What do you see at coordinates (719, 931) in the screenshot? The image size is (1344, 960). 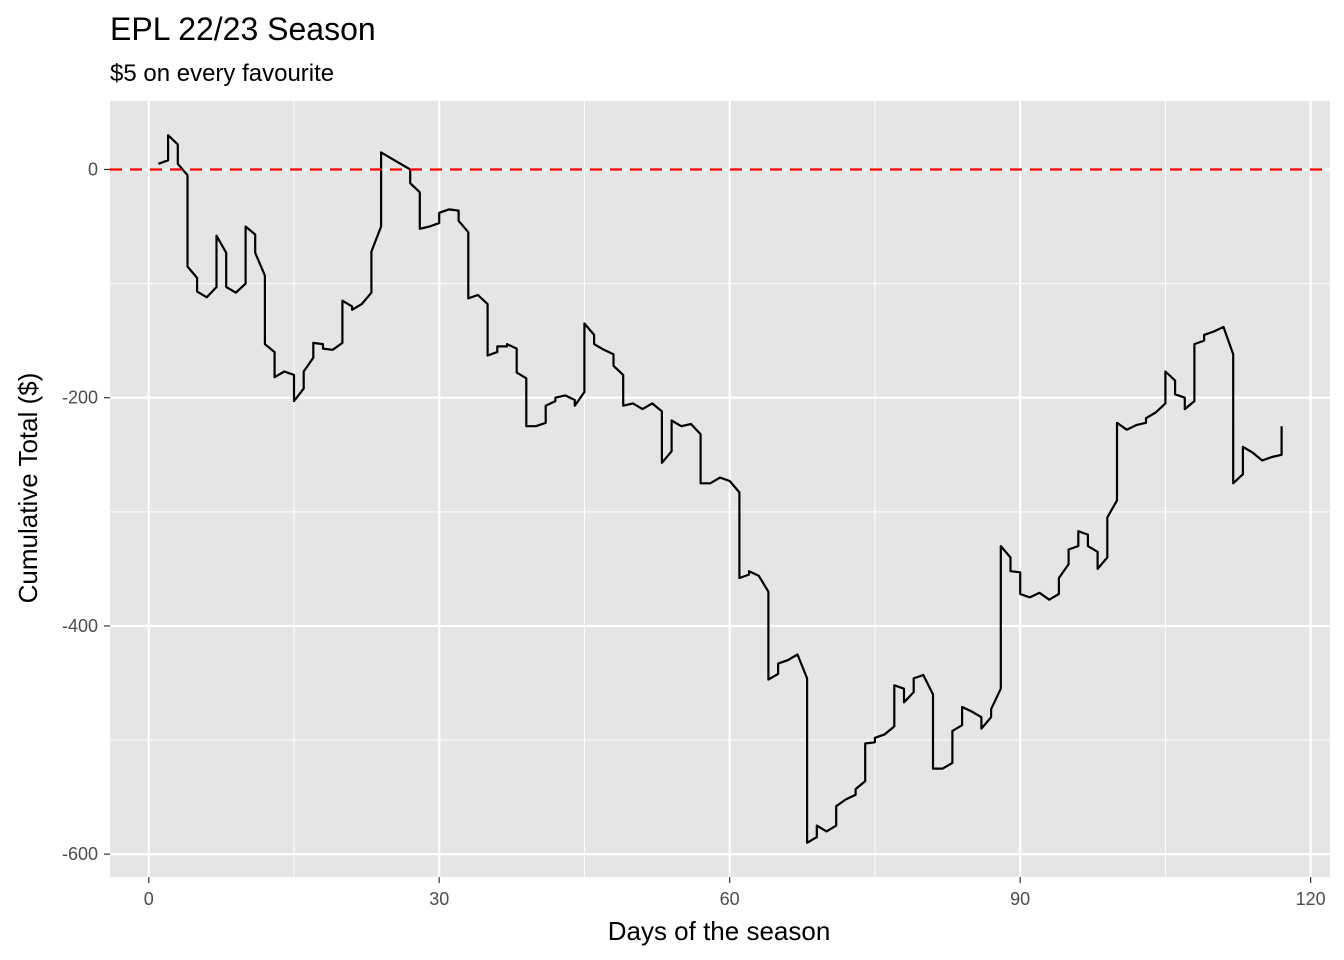 I see `x-axis-title: Days of the season` at bounding box center [719, 931].